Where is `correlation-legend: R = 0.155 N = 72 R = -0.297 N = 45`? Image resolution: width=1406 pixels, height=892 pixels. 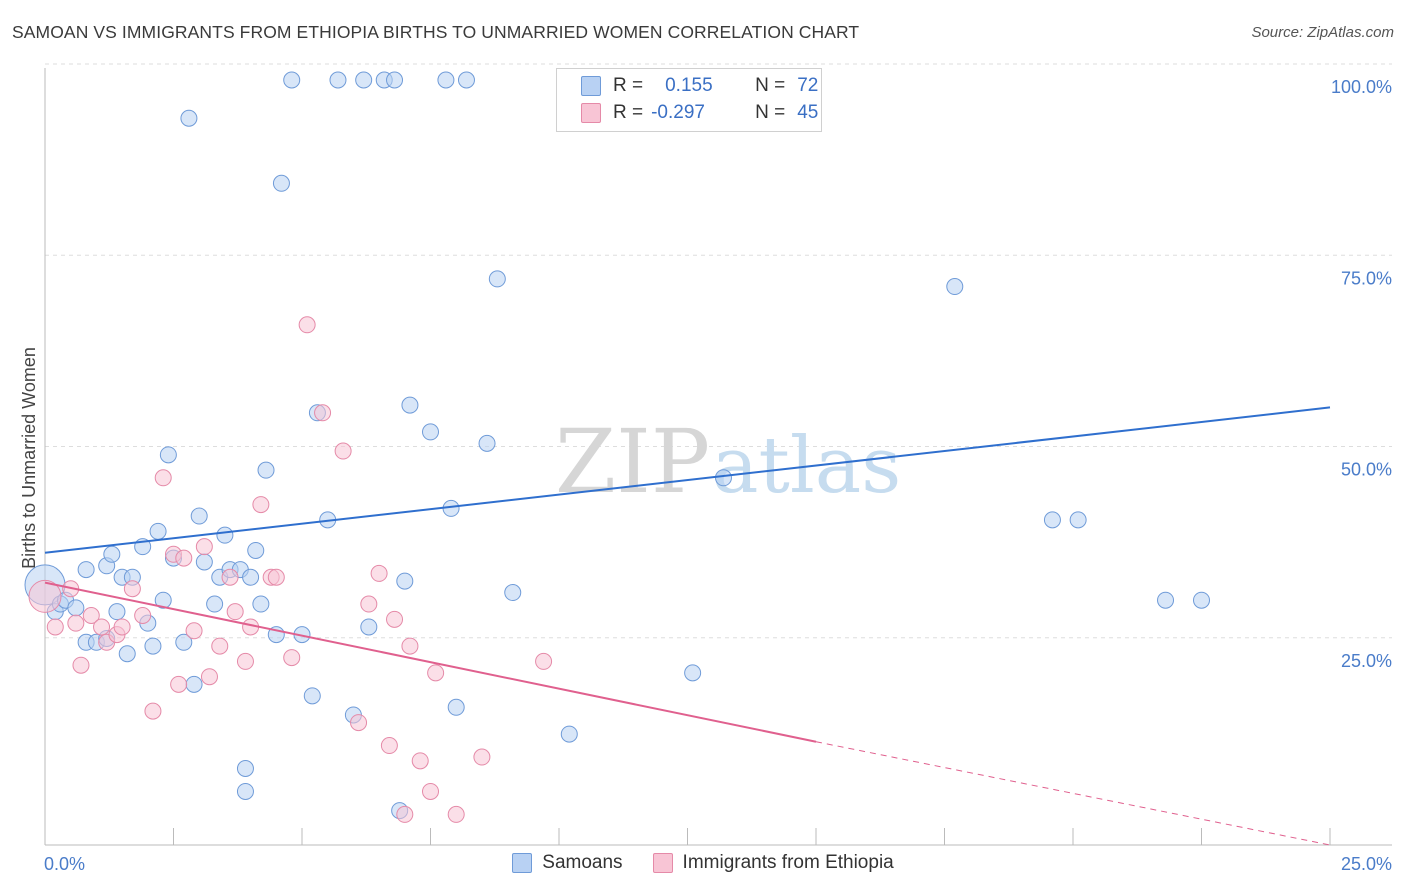 correlation-legend: R = 0.155 N = 72 R = -0.297 N = 45 is located at coordinates (689, 100).